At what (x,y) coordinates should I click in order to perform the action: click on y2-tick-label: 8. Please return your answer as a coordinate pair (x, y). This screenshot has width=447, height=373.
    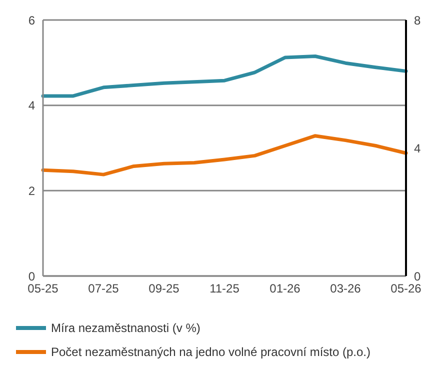
    Looking at the image, I should click on (417, 20).